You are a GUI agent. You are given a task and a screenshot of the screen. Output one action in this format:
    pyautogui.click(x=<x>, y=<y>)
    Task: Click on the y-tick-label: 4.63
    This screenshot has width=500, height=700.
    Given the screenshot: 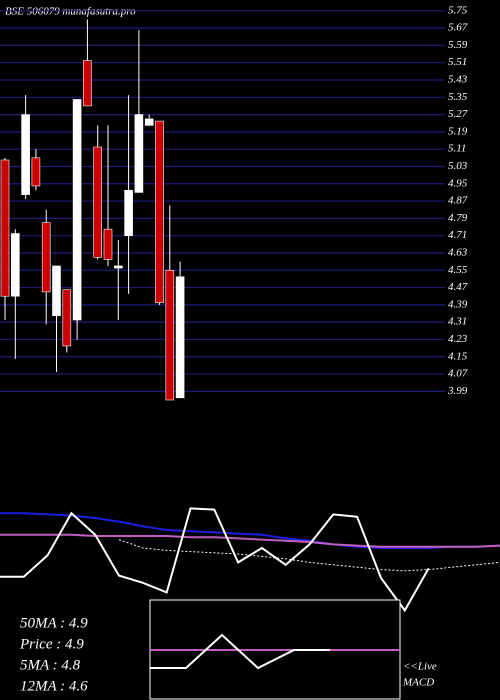 What is the action you would take?
    pyautogui.click(x=458, y=253)
    